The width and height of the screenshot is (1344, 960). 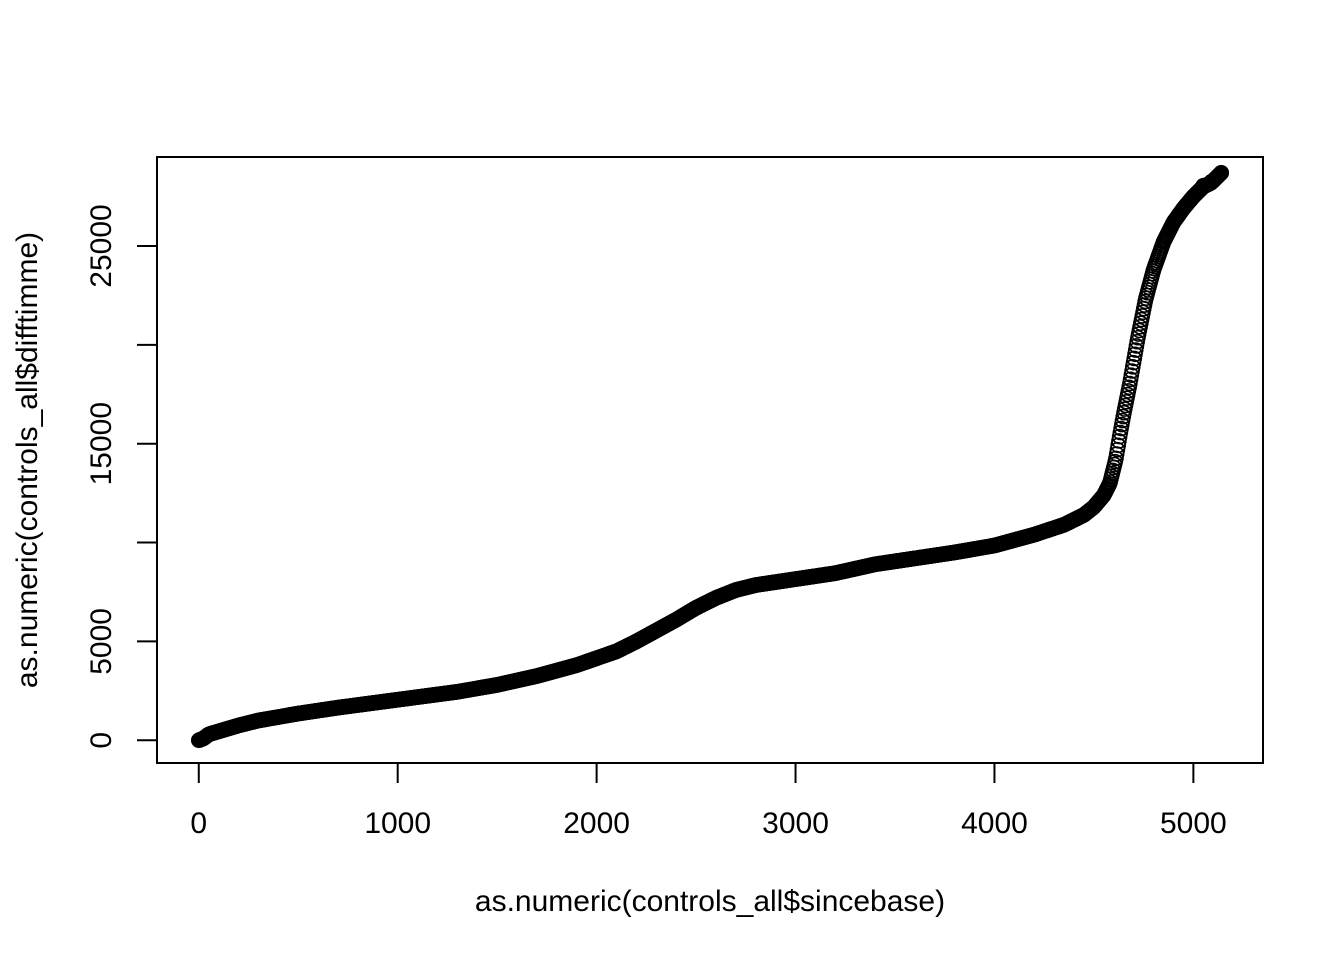 What do you see at coordinates (121, 476) in the screenshot?
I see `y-axis: 0 5000 15000 25000` at bounding box center [121, 476].